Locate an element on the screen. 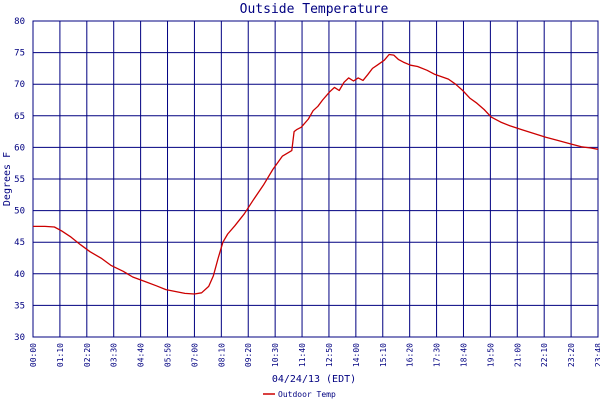 The image size is (600, 400). y-axis-label: Degrees F is located at coordinates (7, 179).